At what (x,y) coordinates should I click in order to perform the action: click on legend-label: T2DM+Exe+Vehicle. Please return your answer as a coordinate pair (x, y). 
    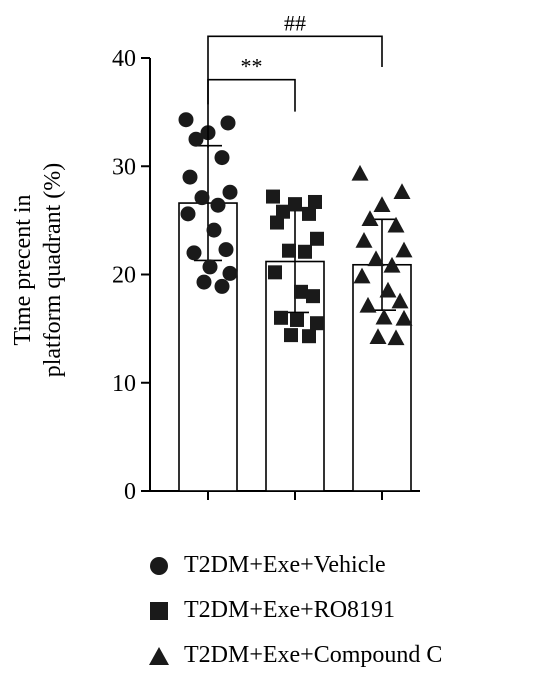
    Looking at the image, I should click on (285, 565).